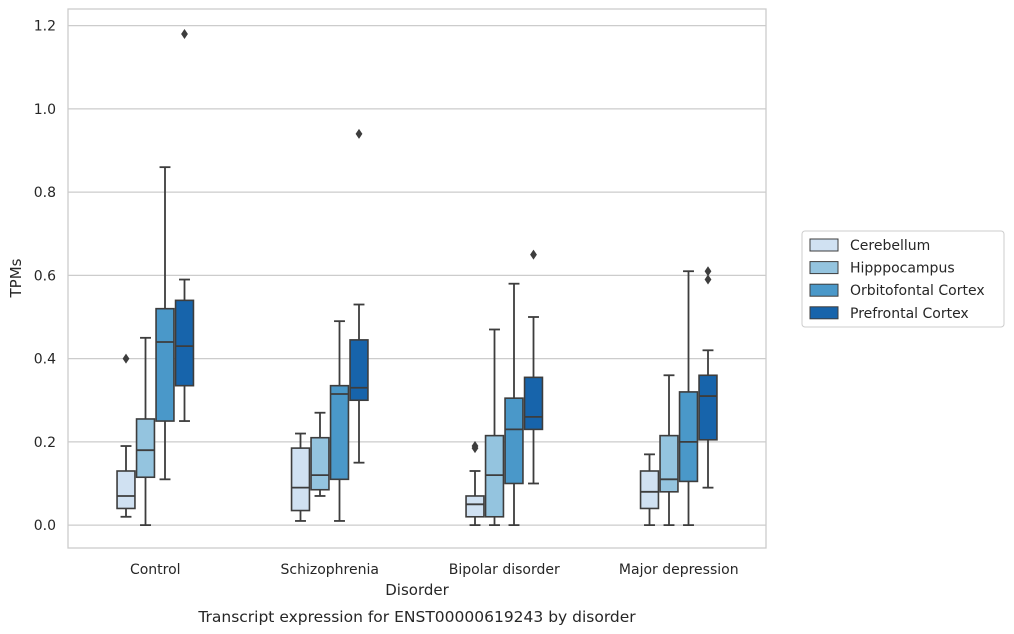 Image resolution: width=1014 pixels, height=634 pixels. Describe the element at coordinates (909, 314) in the screenshot. I see `legend-label: Prefrontal Cortex` at that location.